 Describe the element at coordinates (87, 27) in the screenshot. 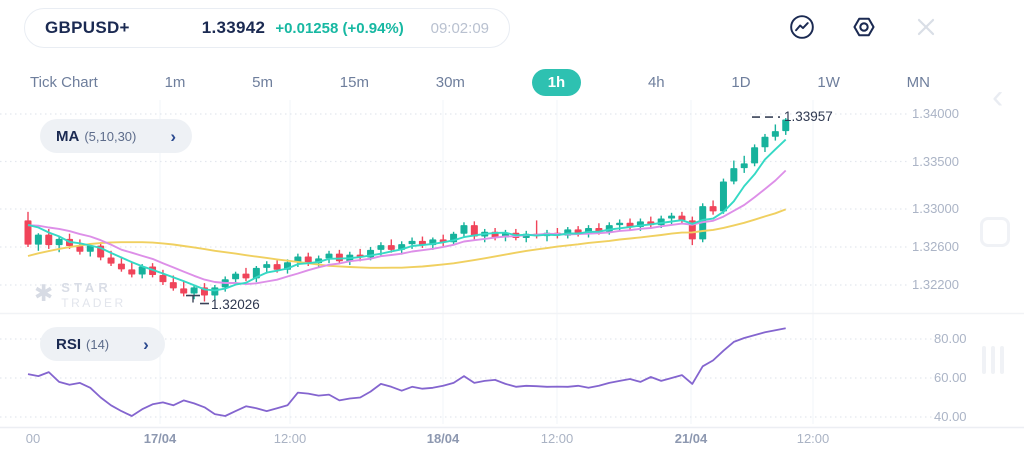

I see `symbol-name: GBPUSD+` at that location.